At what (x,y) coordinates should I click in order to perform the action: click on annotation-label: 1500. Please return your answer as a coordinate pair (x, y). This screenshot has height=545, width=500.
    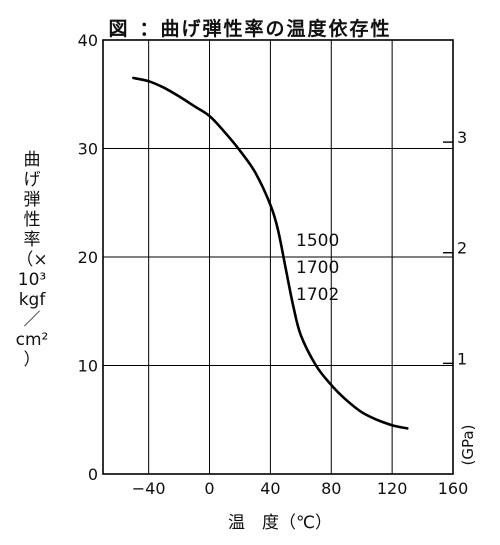
    Looking at the image, I should click on (317, 241).